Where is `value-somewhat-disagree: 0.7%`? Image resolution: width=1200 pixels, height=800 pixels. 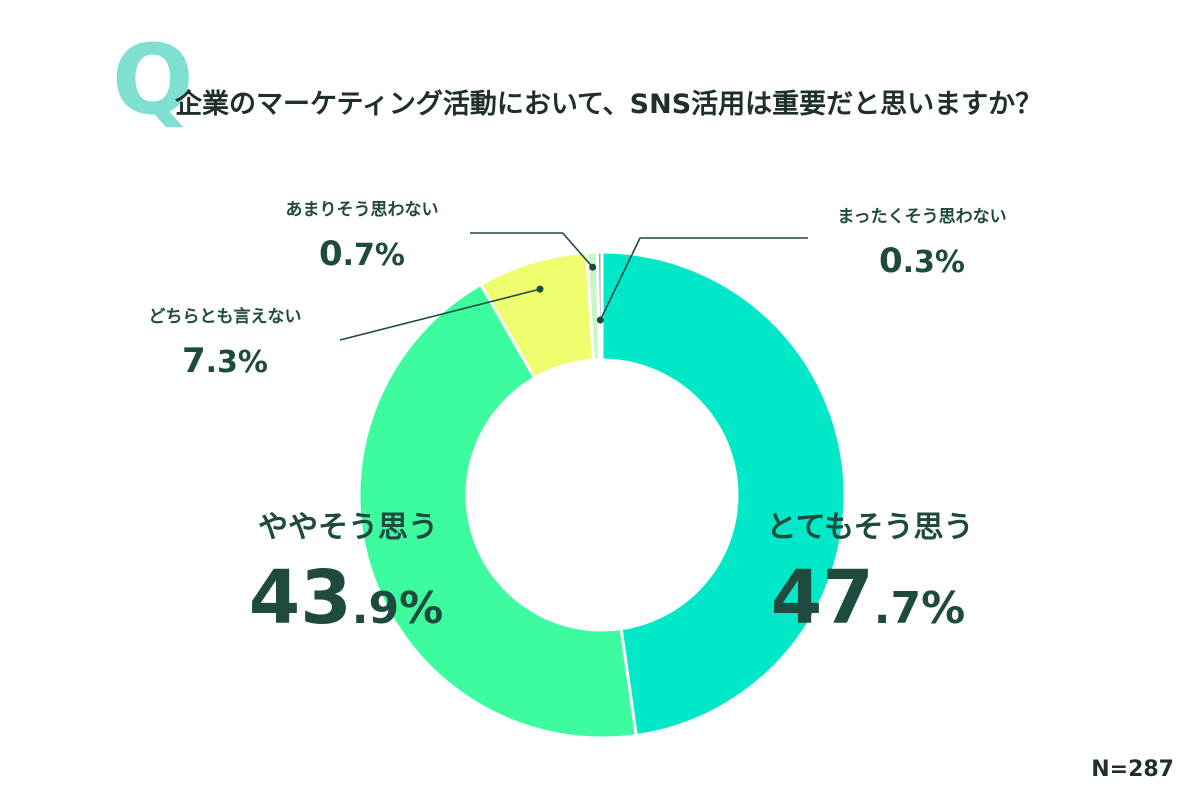
value-somewhat-disagree: 0.7% is located at coordinates (362, 254).